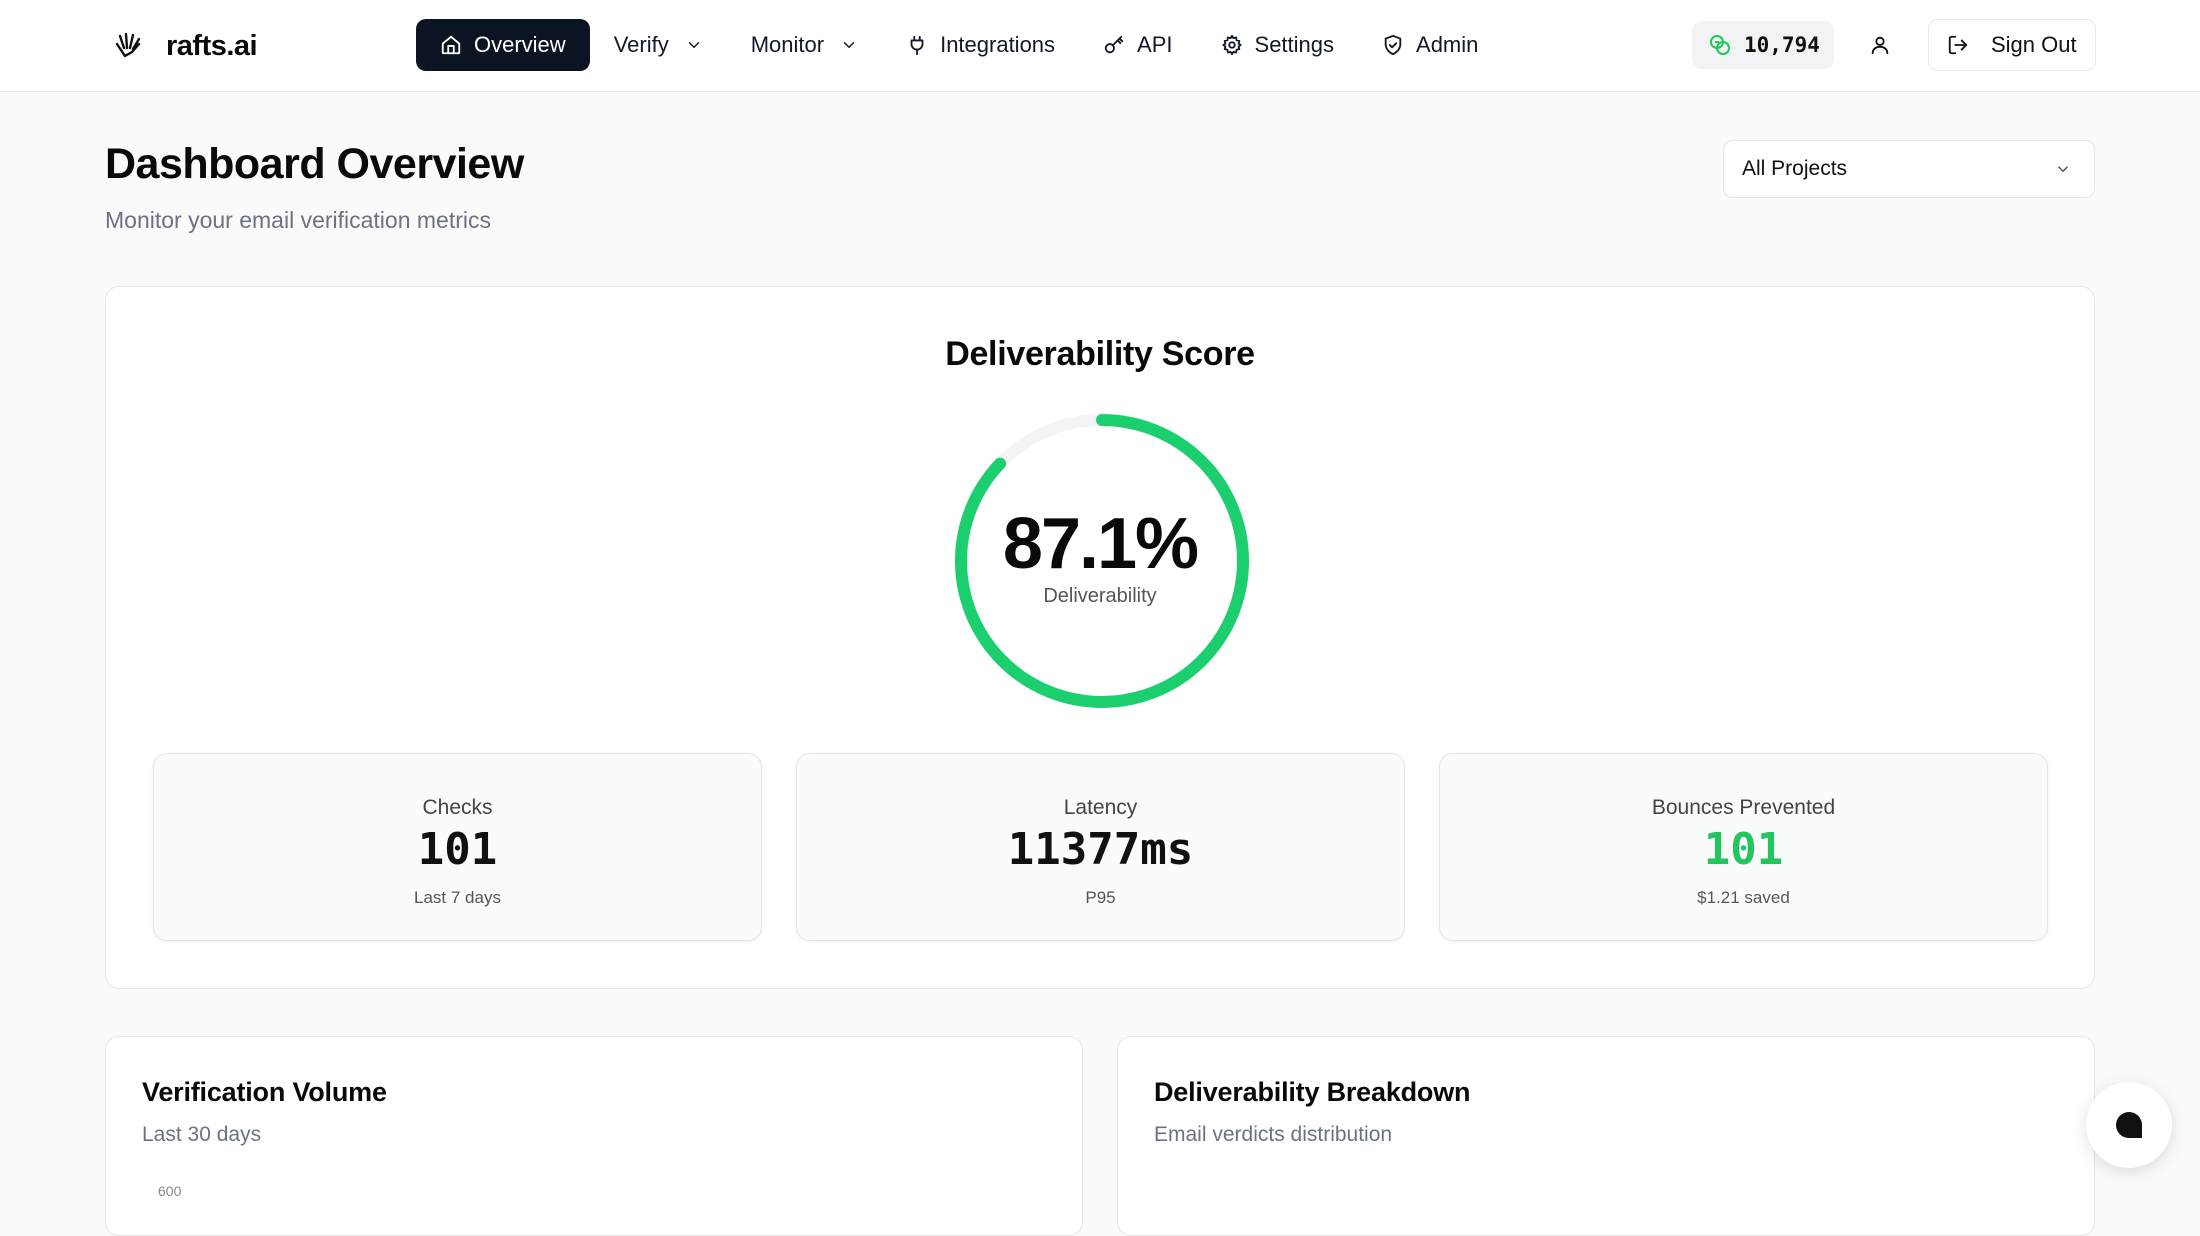  What do you see at coordinates (457, 897) in the screenshot?
I see `stat-subtext: Last 7 days` at bounding box center [457, 897].